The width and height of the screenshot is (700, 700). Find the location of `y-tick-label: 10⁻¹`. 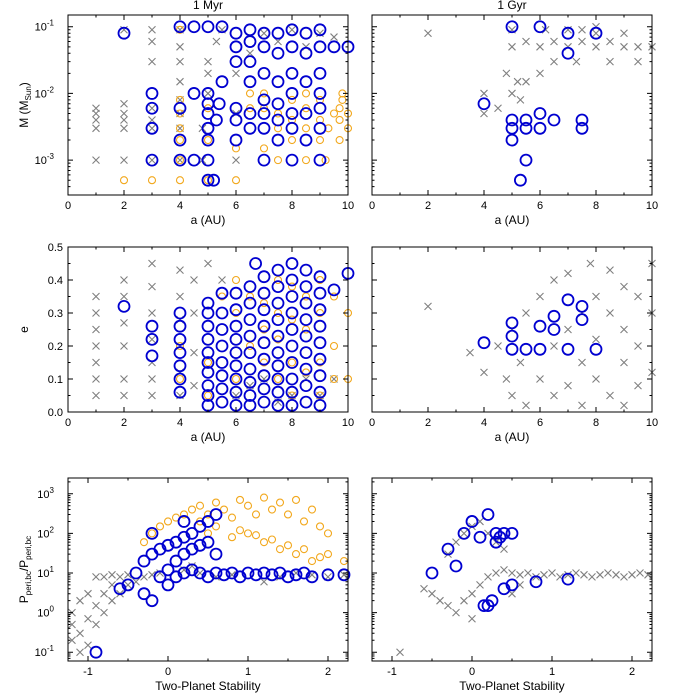

y-tick-label: 10⁻¹ is located at coordinates (45, 651).